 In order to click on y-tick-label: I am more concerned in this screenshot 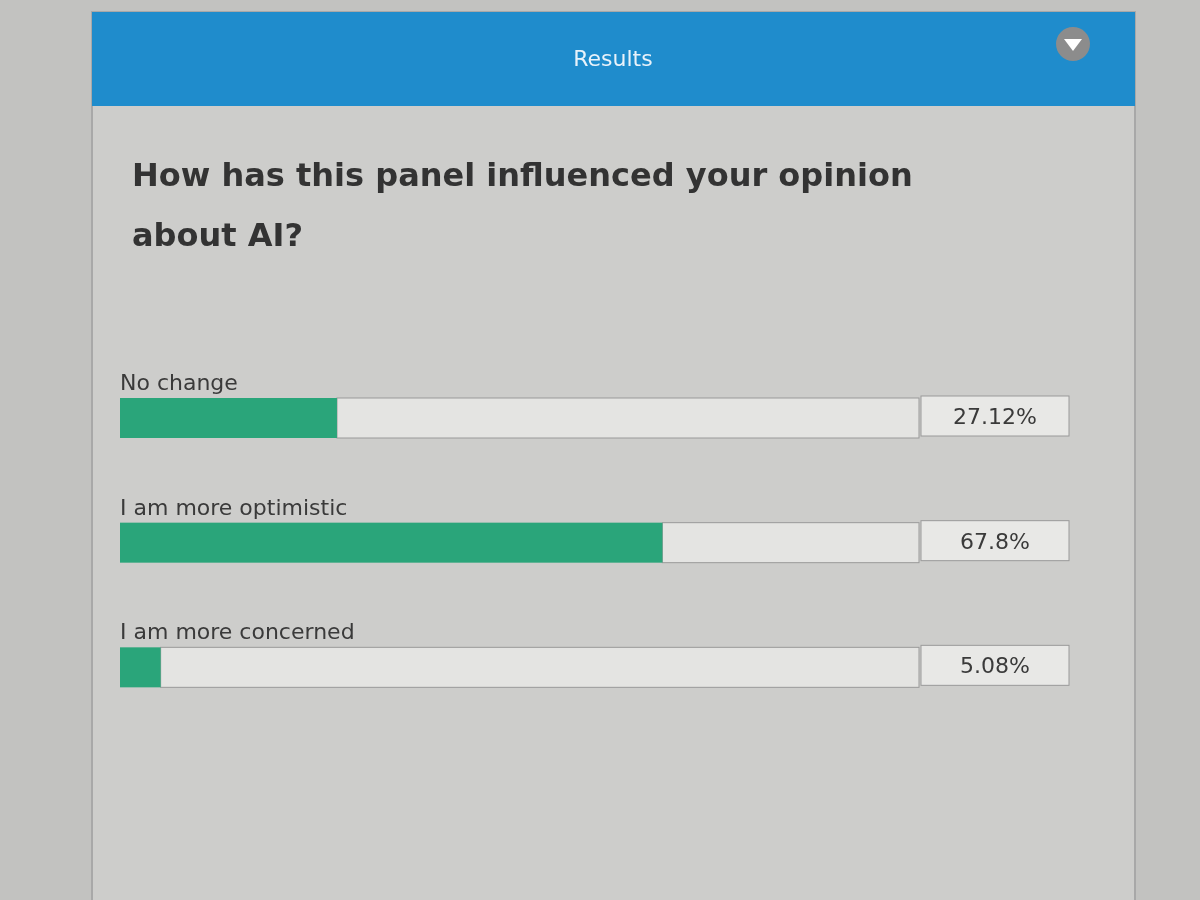, I will do `click(237, 632)`.